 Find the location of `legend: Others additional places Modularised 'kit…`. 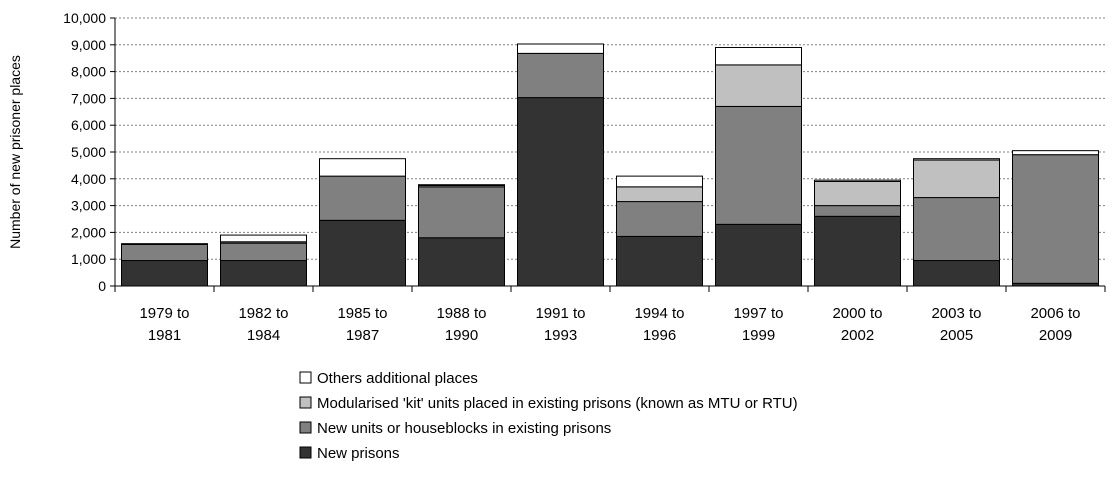

legend: Others additional places Modularised 'kit… is located at coordinates (548, 416).